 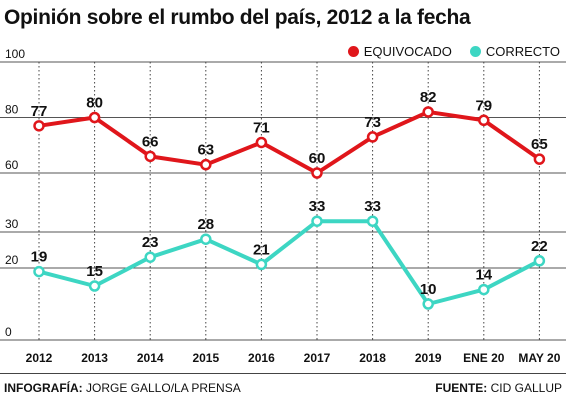 What do you see at coordinates (205, 358) in the screenshot?
I see `x-tick-label: 2015` at bounding box center [205, 358].